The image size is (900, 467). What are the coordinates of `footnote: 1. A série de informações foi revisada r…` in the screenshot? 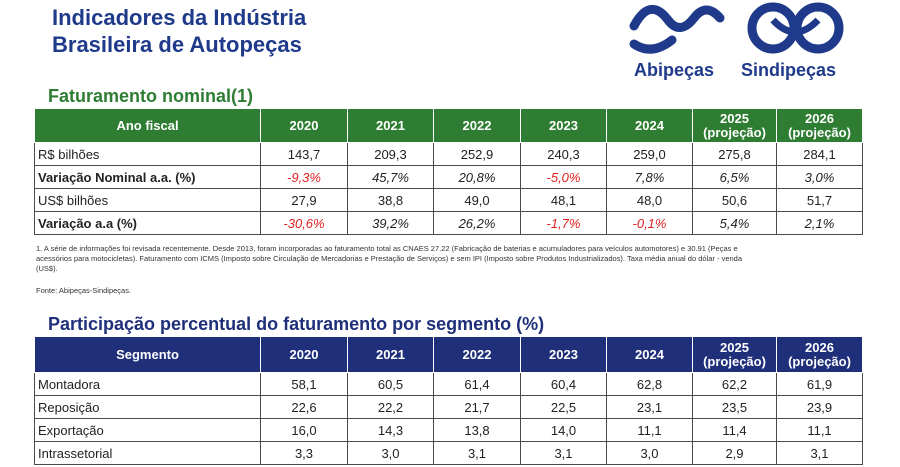 It's located at (389, 258).